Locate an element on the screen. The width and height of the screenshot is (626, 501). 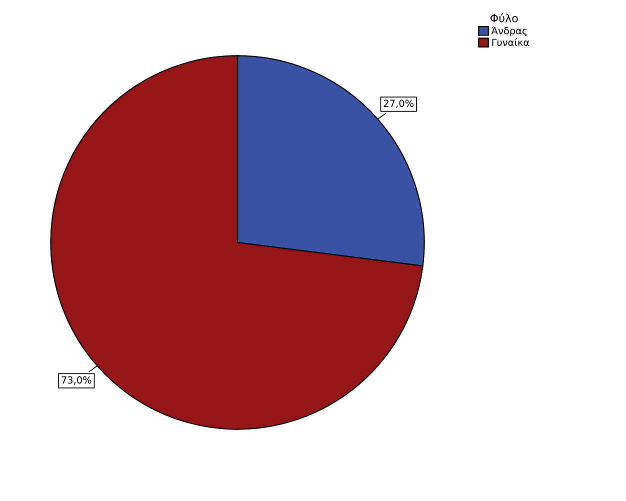
data-label: 27,0% is located at coordinates (399, 104).